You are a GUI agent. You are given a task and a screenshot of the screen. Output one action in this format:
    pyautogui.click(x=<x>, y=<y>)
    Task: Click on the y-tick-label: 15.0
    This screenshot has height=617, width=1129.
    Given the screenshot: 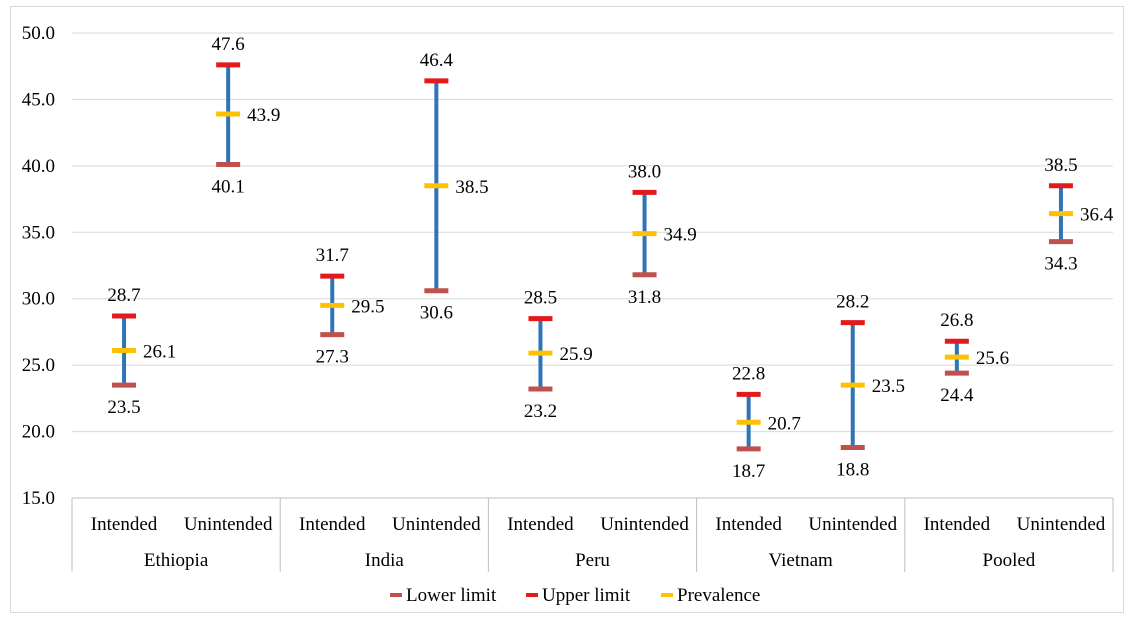 What is the action you would take?
    pyautogui.click(x=38, y=498)
    